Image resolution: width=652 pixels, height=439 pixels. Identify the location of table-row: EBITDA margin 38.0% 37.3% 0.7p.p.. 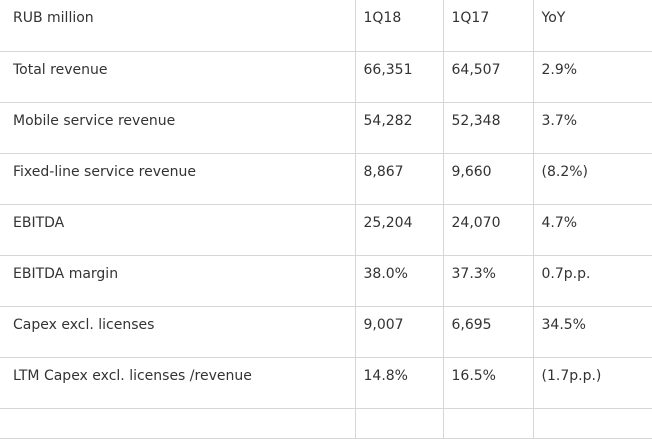
(326, 280).